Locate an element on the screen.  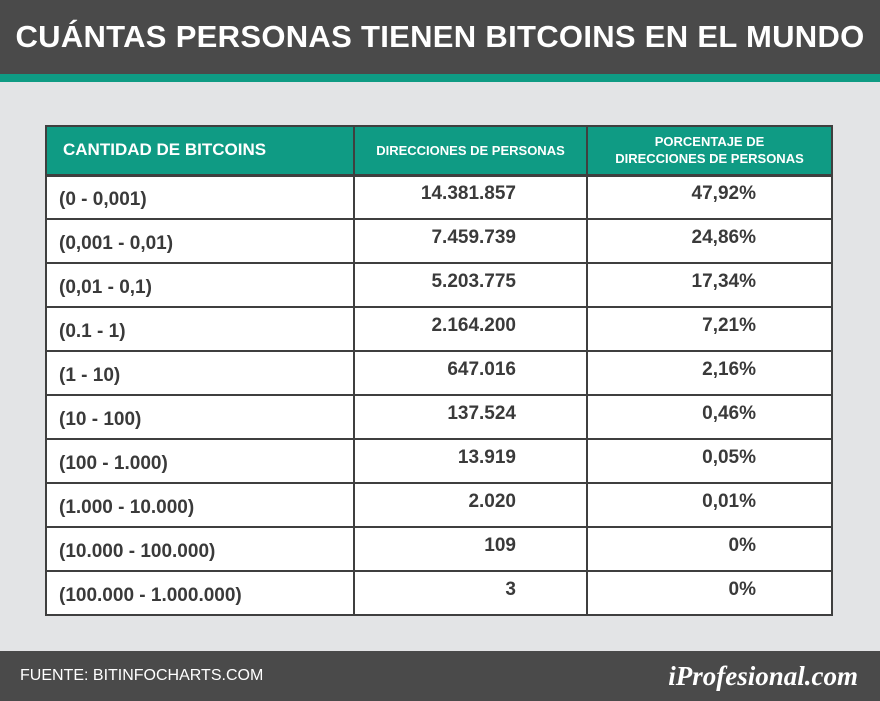
table-row: (1.000 - 10.000) 2.020 0,01% is located at coordinates (439, 505).